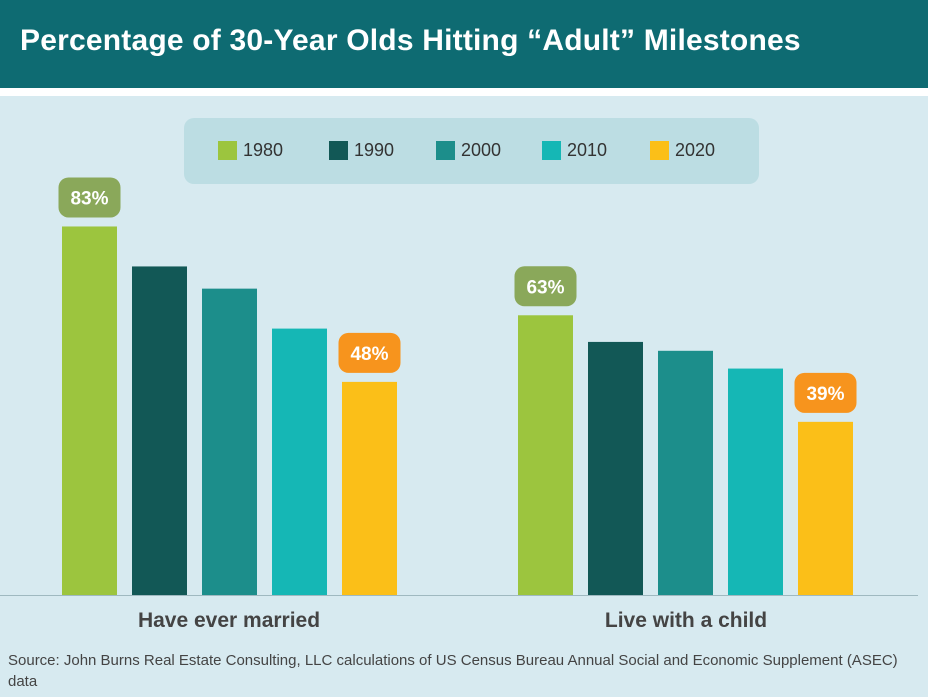 The width and height of the screenshot is (928, 697). I want to click on data-label-have-ever-married-1980: 83%, so click(89, 198).